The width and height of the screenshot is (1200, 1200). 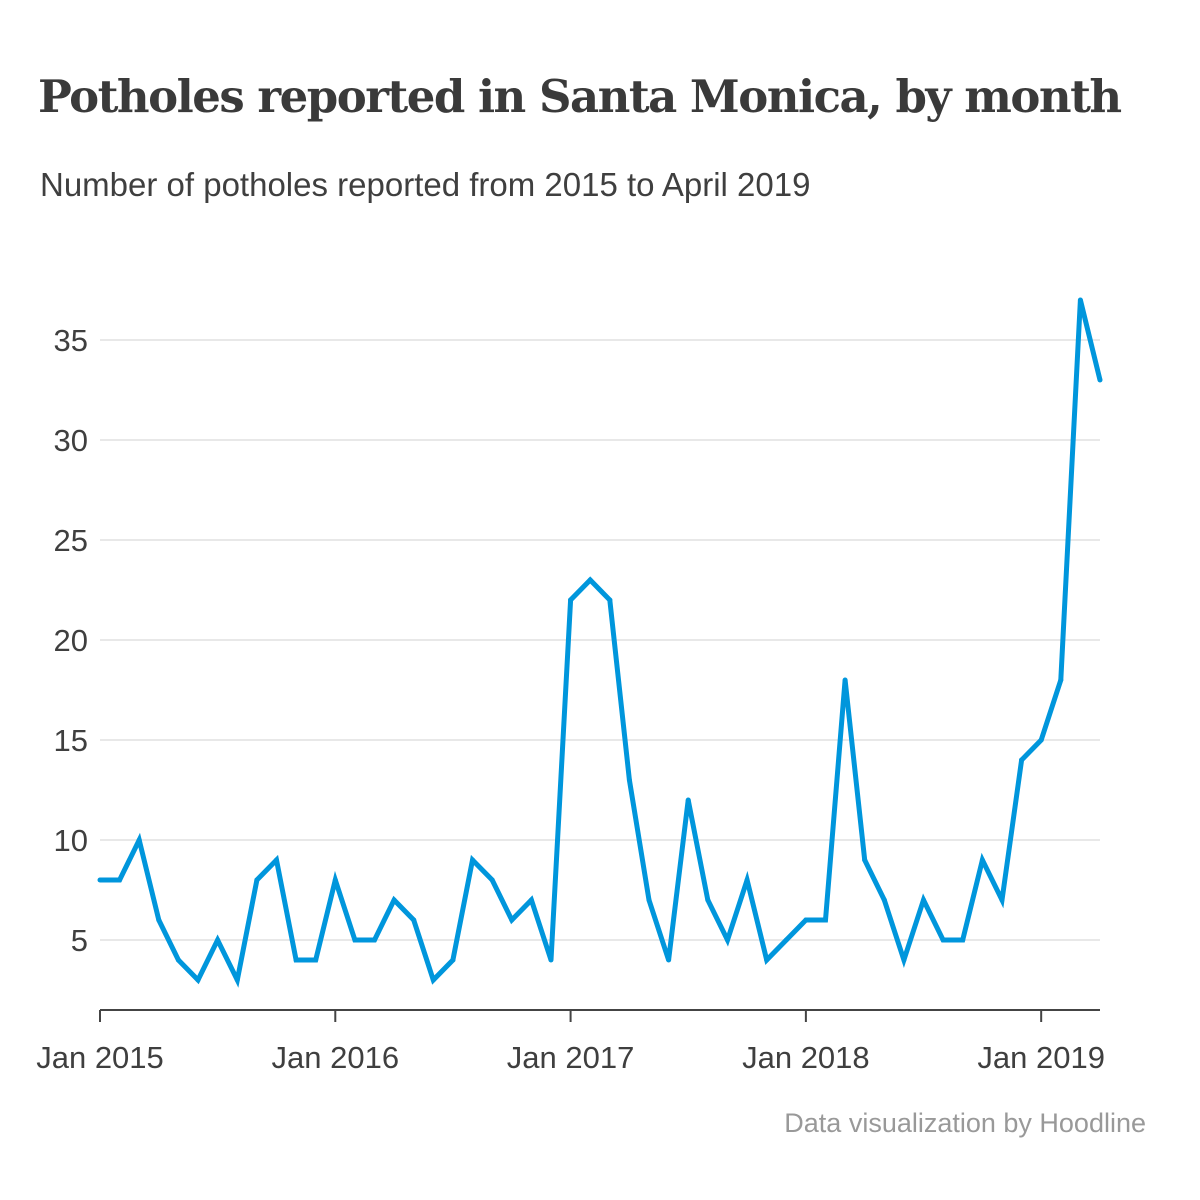 I want to click on y-tick-label: 35, so click(x=71, y=340).